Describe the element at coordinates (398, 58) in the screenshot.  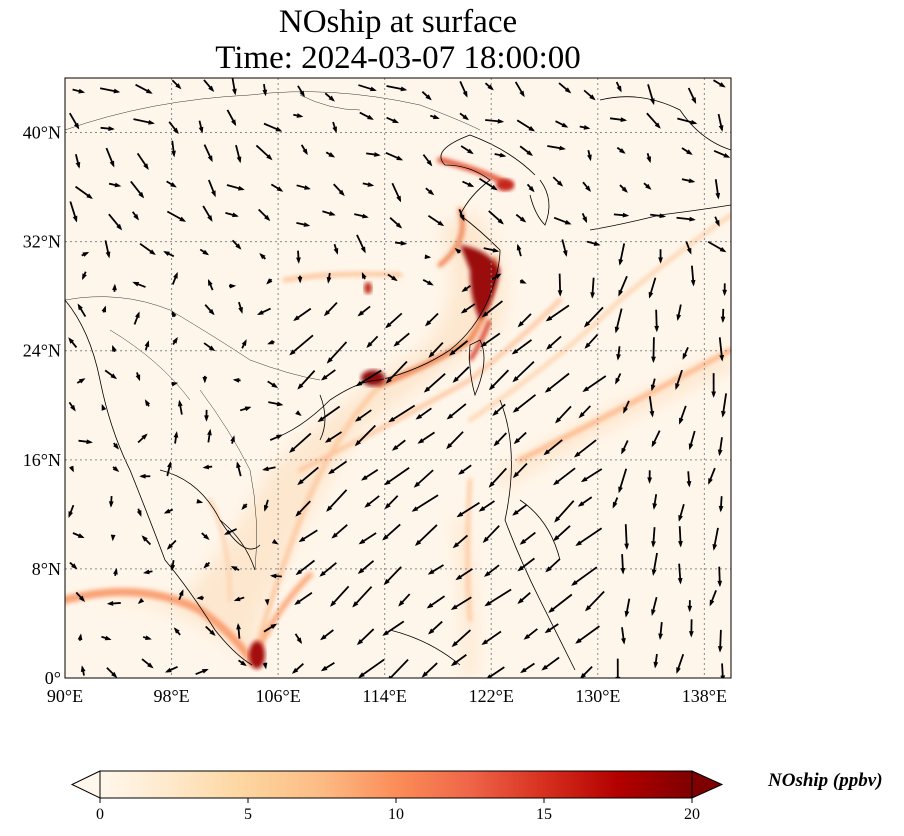
I see `map-title-line2: Time: 2024-03-07 18:00:00` at that location.